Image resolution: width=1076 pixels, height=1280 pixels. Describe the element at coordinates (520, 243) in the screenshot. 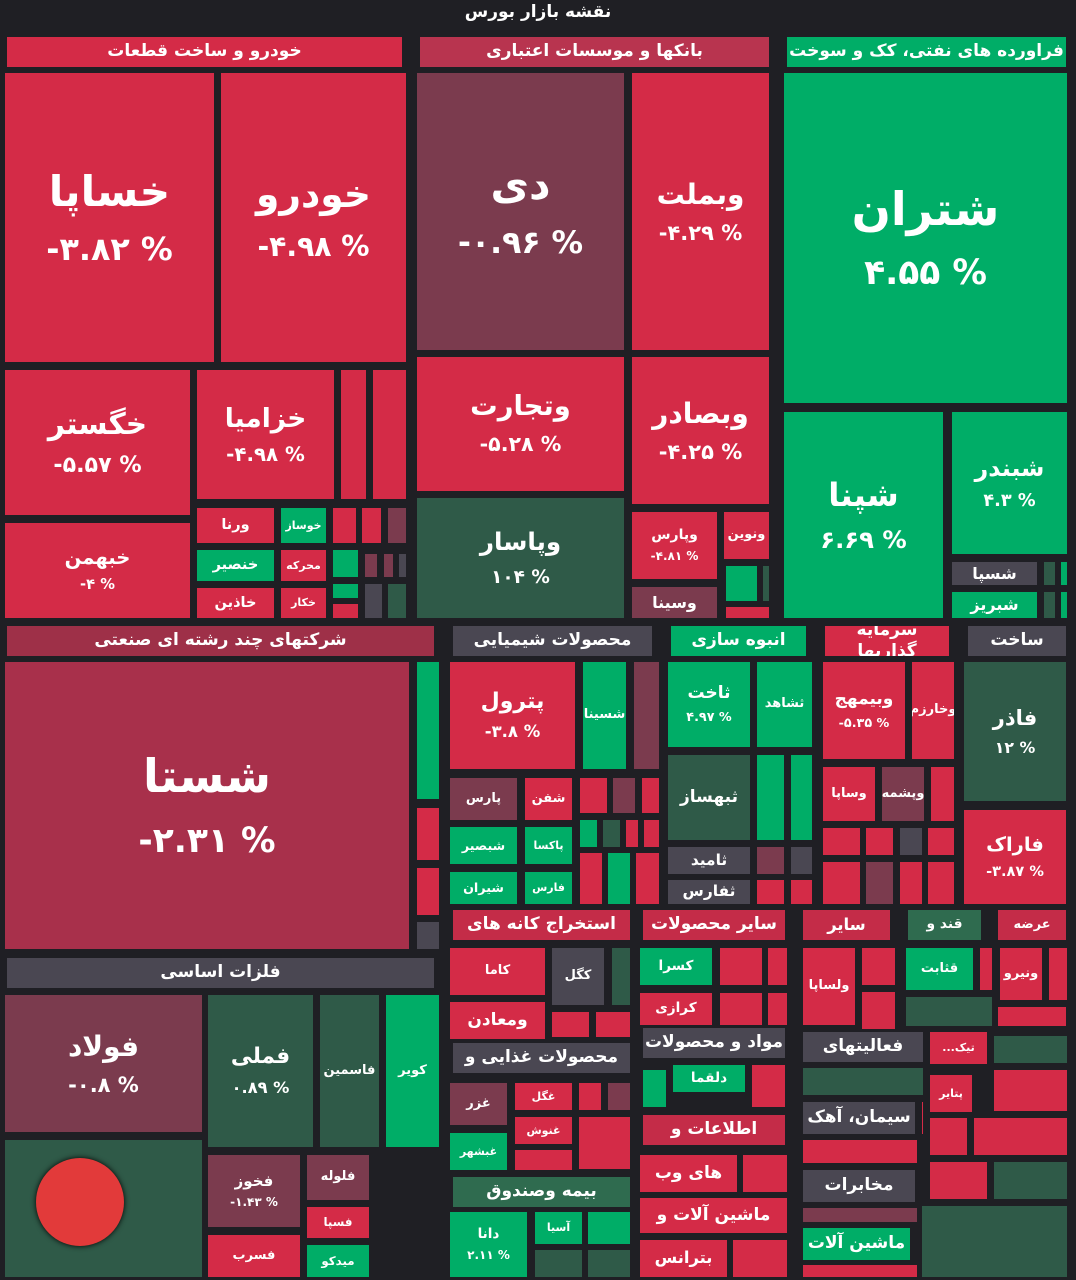

I see `tile-change: -۰.۹۶ %` at that location.